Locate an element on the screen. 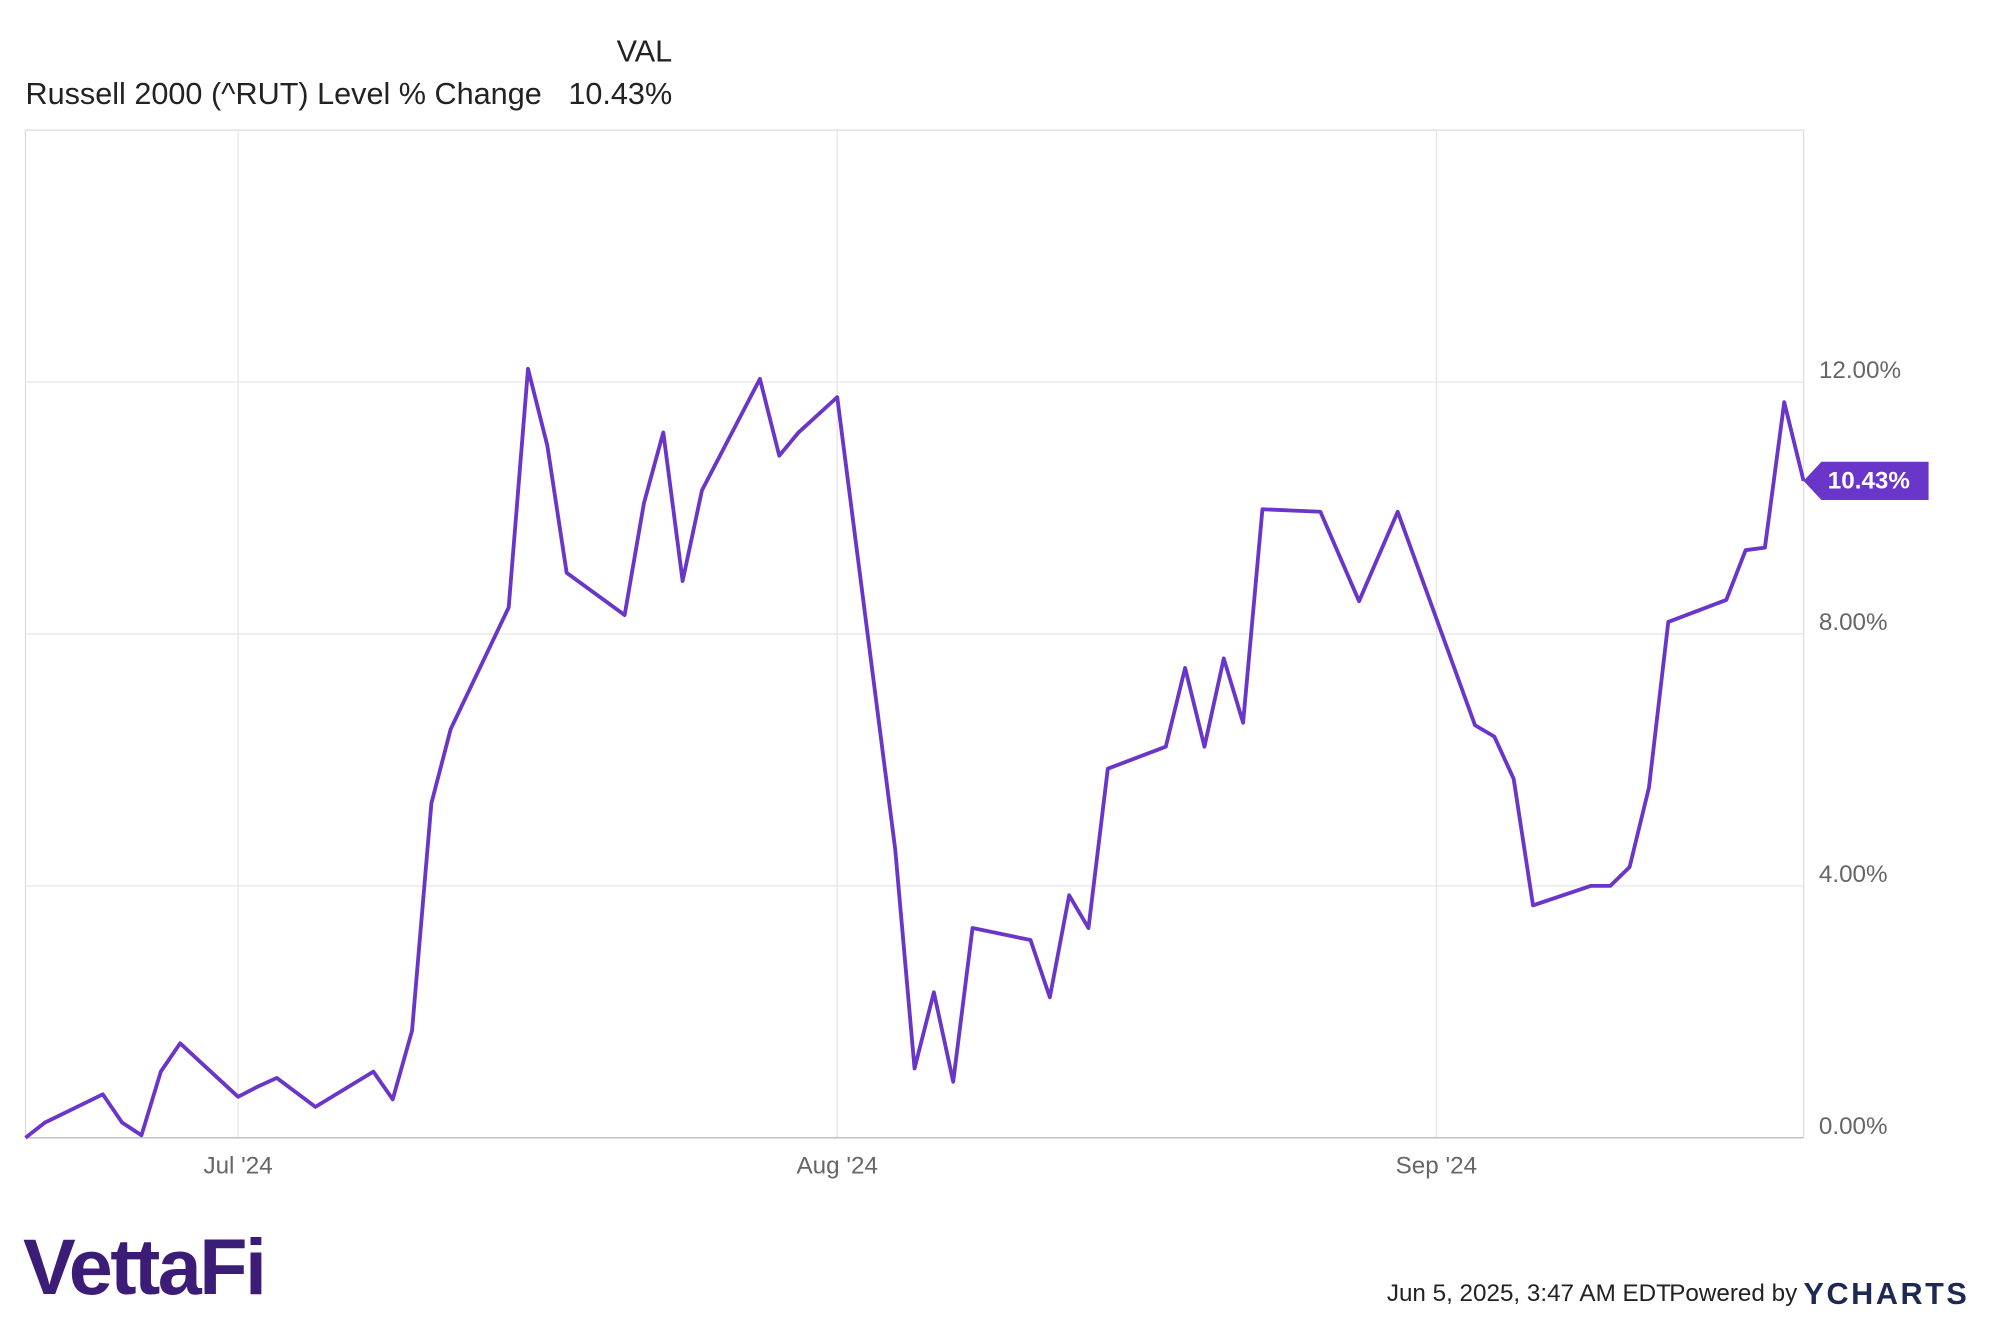 This screenshot has height=1324, width=2000. brand: YCHARTS is located at coordinates (1887, 1294).